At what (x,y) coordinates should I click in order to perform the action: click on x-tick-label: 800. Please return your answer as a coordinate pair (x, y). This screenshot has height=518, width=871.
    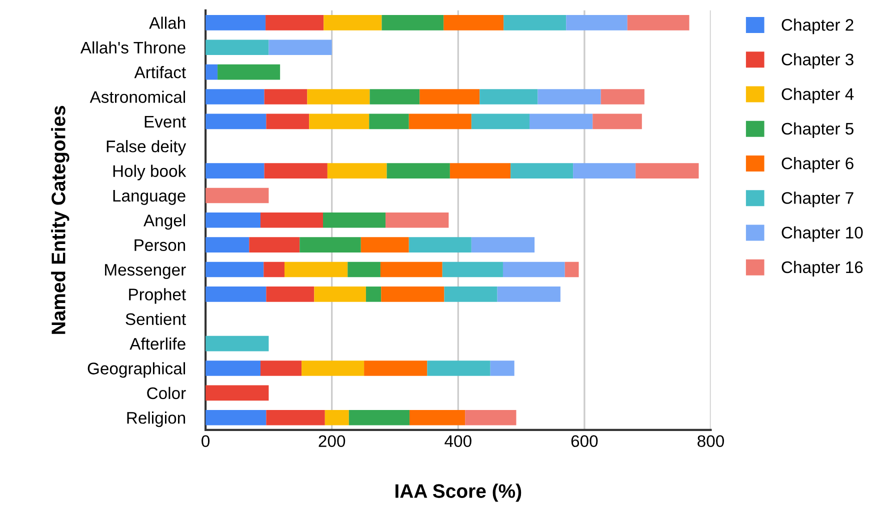
    Looking at the image, I should click on (711, 441).